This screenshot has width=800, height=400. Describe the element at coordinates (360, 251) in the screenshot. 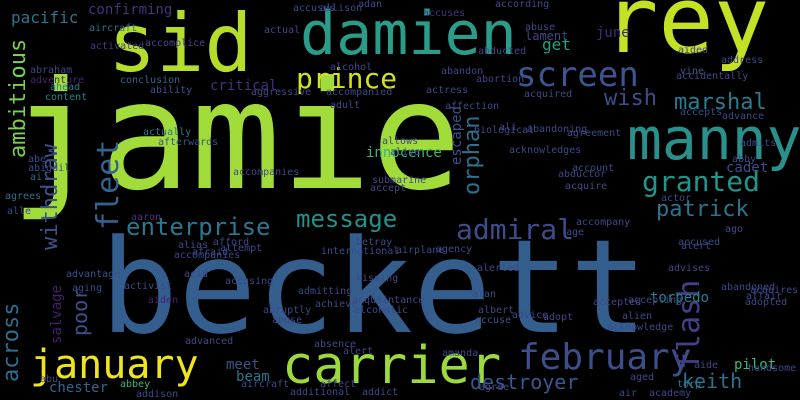

I see `word-international: international` at that location.